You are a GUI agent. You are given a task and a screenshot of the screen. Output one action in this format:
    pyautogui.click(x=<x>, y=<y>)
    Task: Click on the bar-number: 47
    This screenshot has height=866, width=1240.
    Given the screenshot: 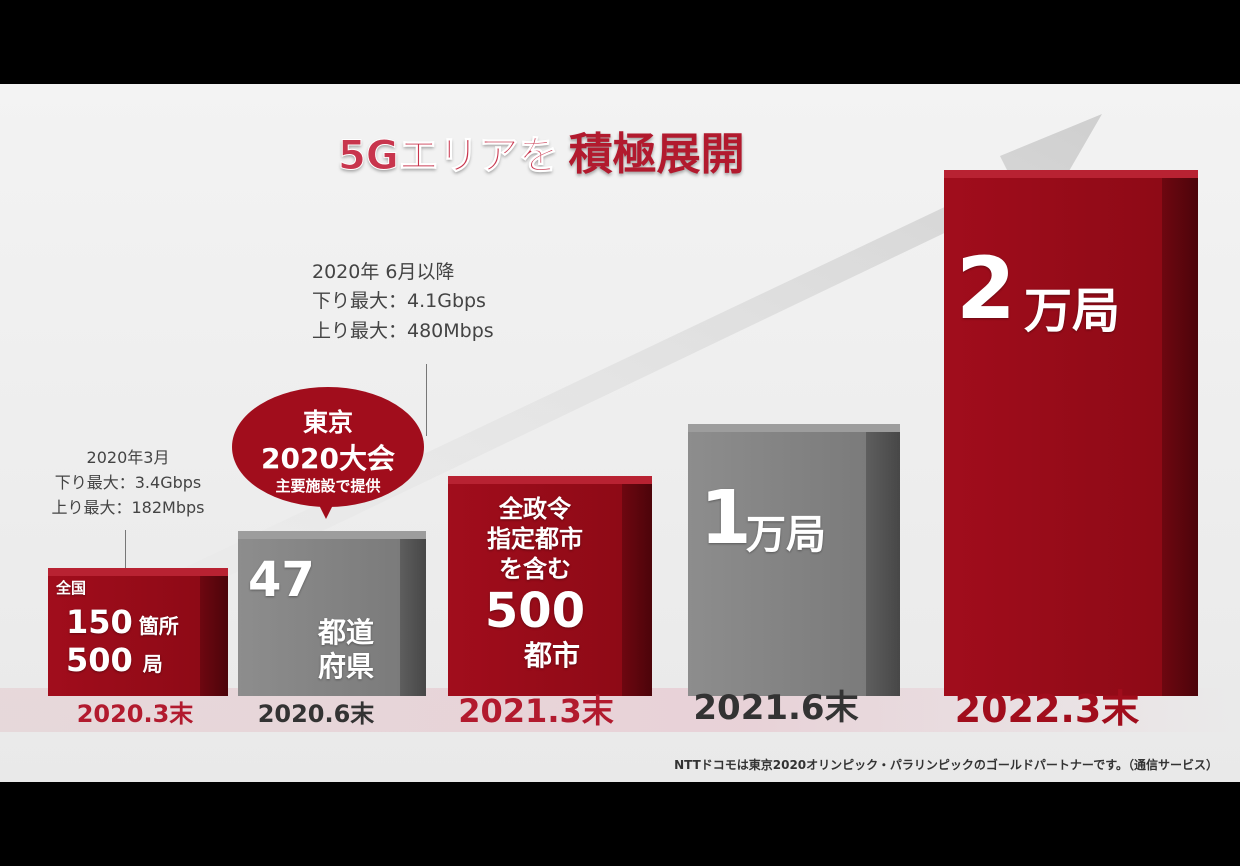 What is the action you would take?
    pyautogui.click(x=281, y=580)
    